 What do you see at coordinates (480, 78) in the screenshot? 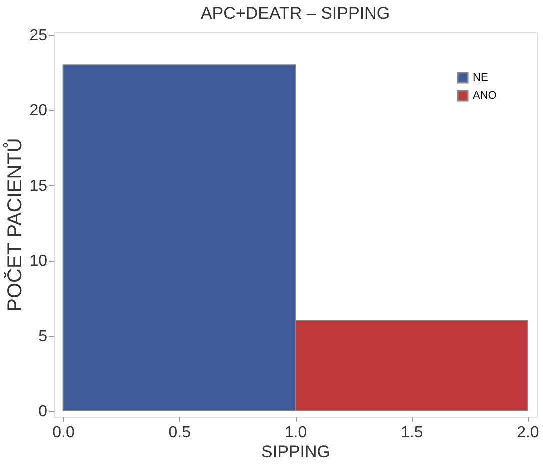
I see `legend-label: NE` at bounding box center [480, 78].